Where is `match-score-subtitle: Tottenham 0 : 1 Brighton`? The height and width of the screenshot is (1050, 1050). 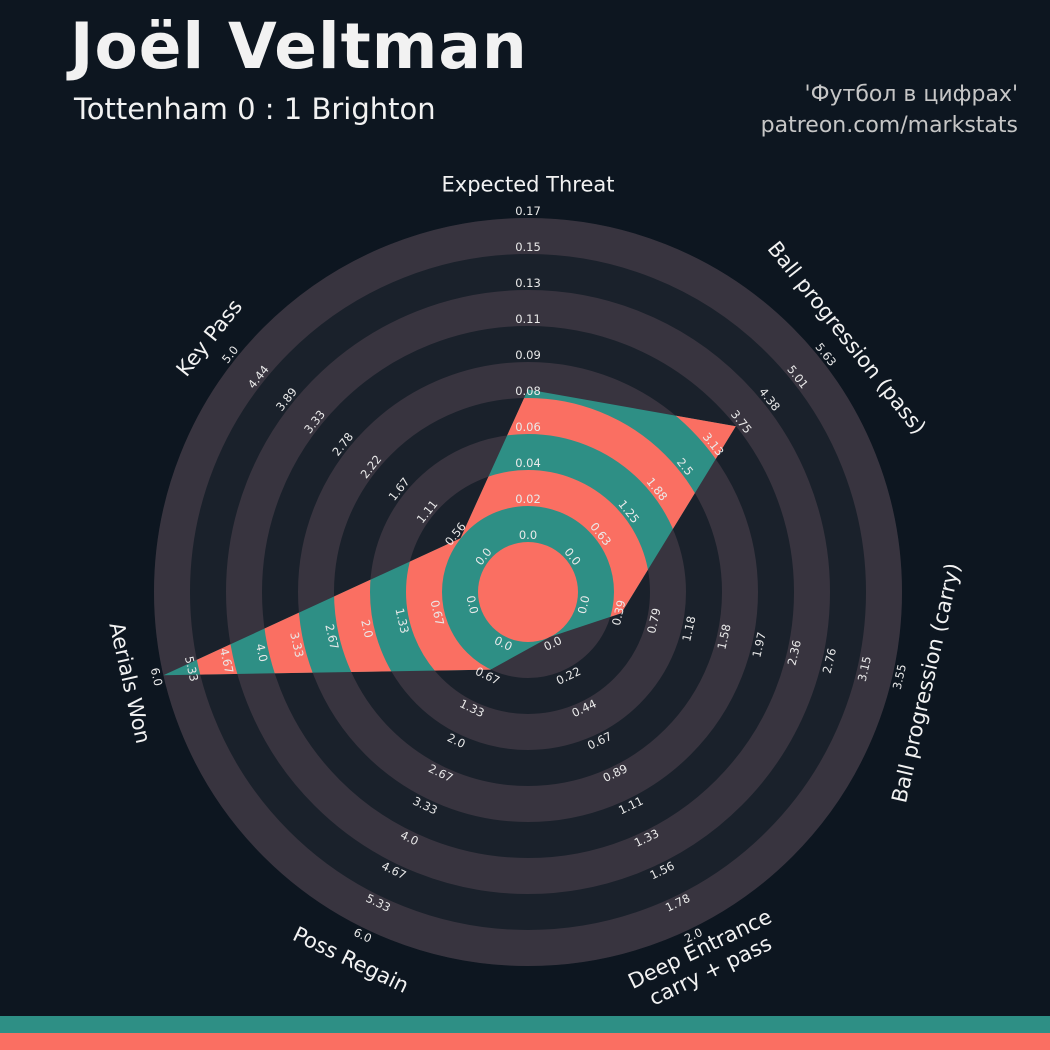
match-score-subtitle: Tottenham 0 : 1 Brighton is located at coordinates (255, 109).